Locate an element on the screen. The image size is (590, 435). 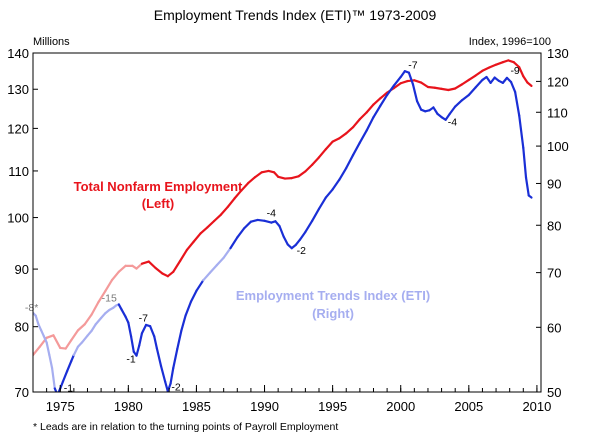
left-tick-label: 120 is located at coordinates (18, 128).